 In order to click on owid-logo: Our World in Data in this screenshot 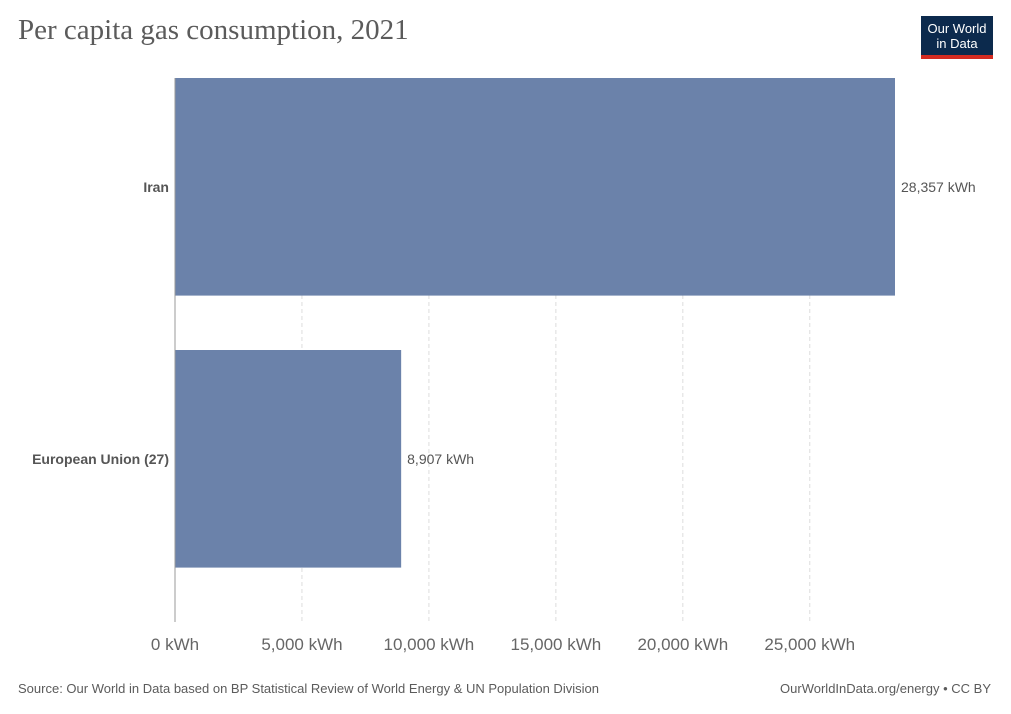, I will do `click(957, 37)`.